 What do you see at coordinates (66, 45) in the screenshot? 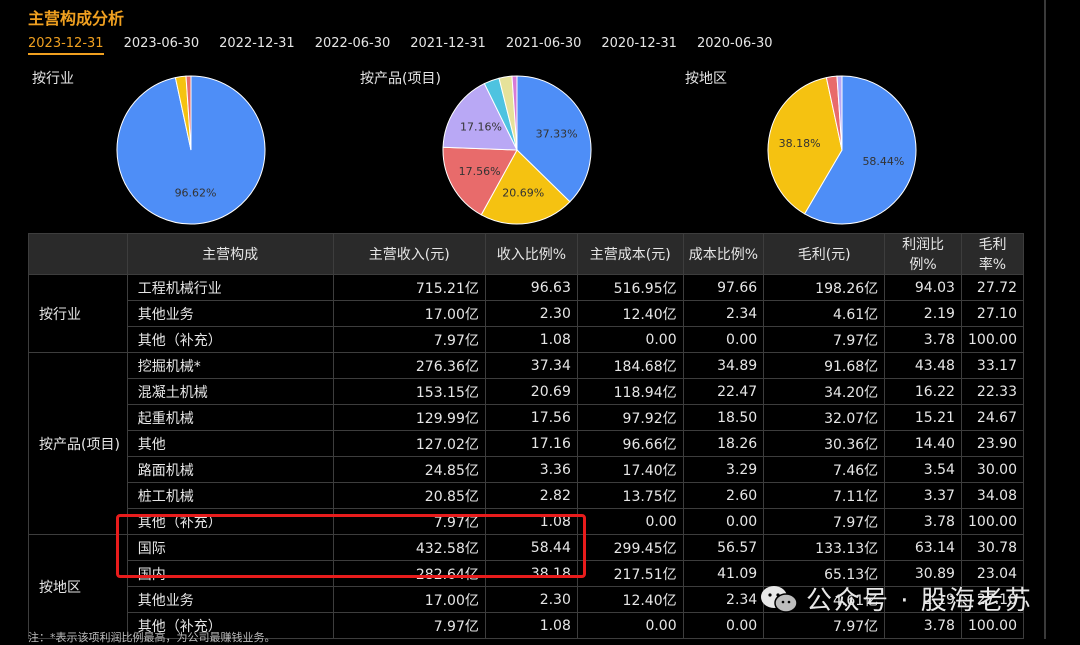
I see `date-tab: 2023-12-31` at bounding box center [66, 45].